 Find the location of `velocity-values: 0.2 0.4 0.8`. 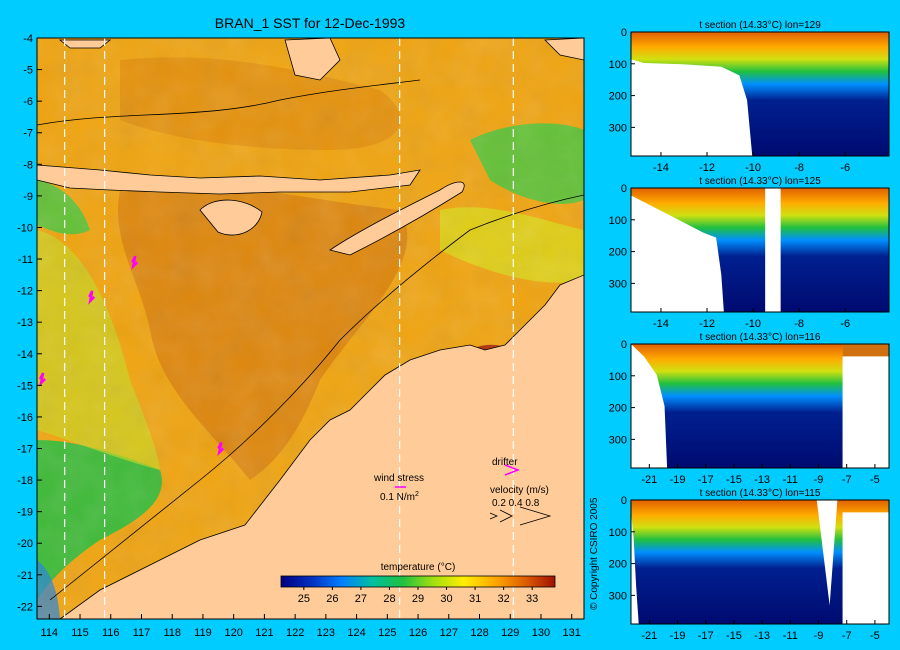

velocity-values: 0.2 0.4 0.8 is located at coordinates (516, 503).